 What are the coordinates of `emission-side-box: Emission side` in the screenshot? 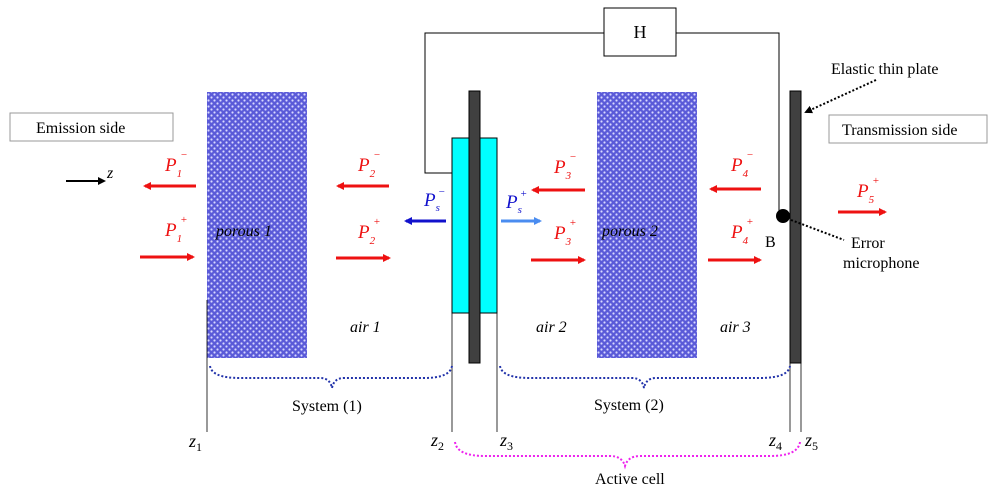 It's located at (91, 127).